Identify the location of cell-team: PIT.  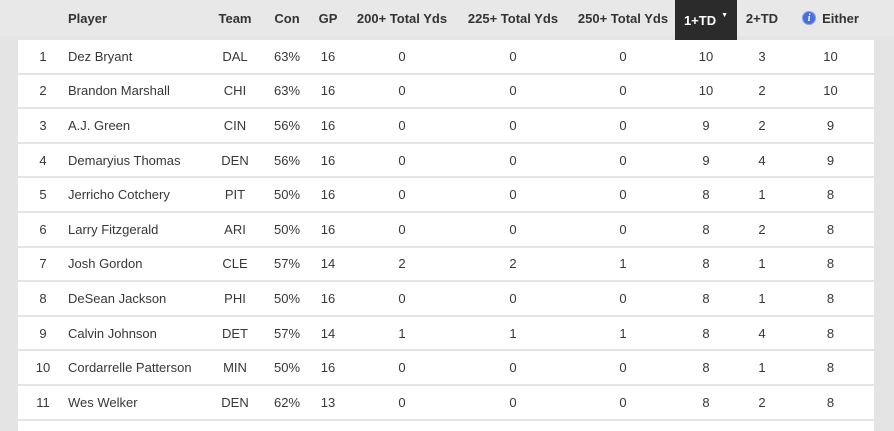
(235, 195).